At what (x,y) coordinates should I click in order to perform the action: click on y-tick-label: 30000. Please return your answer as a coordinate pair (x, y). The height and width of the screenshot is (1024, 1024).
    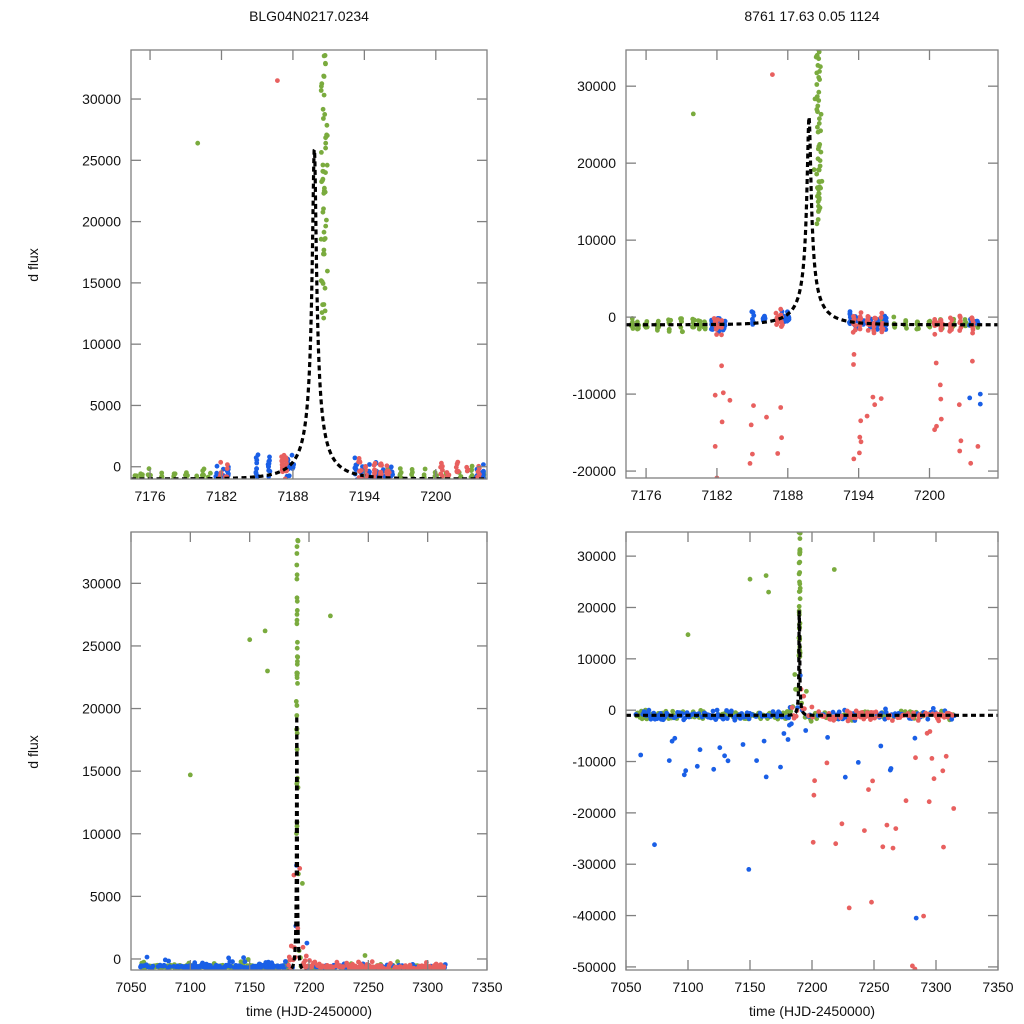
    Looking at the image, I should click on (596, 556).